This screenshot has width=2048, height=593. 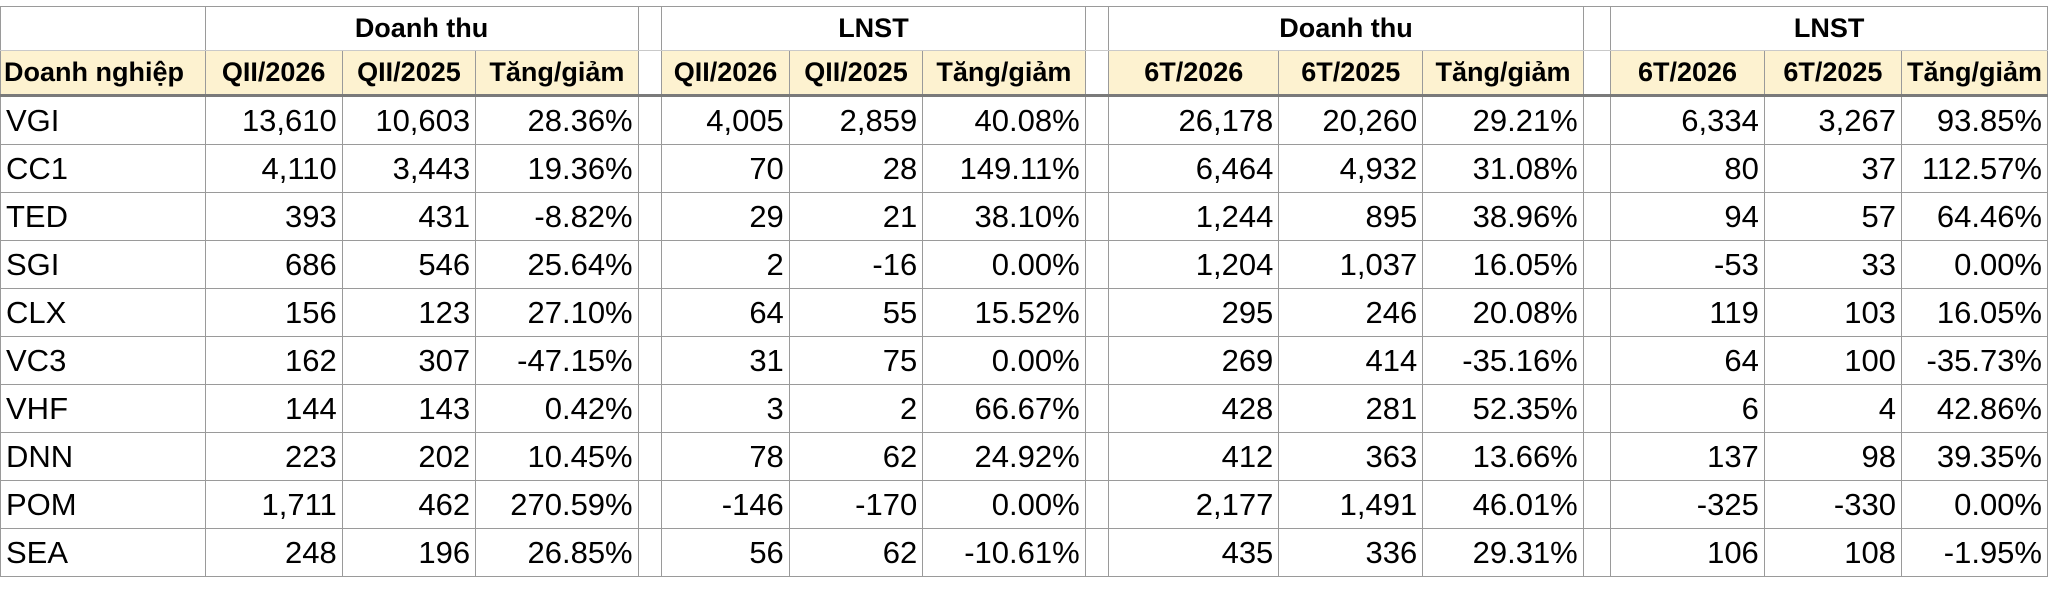 I want to click on cell-h-rev-cur: 428, so click(x=1194, y=408).